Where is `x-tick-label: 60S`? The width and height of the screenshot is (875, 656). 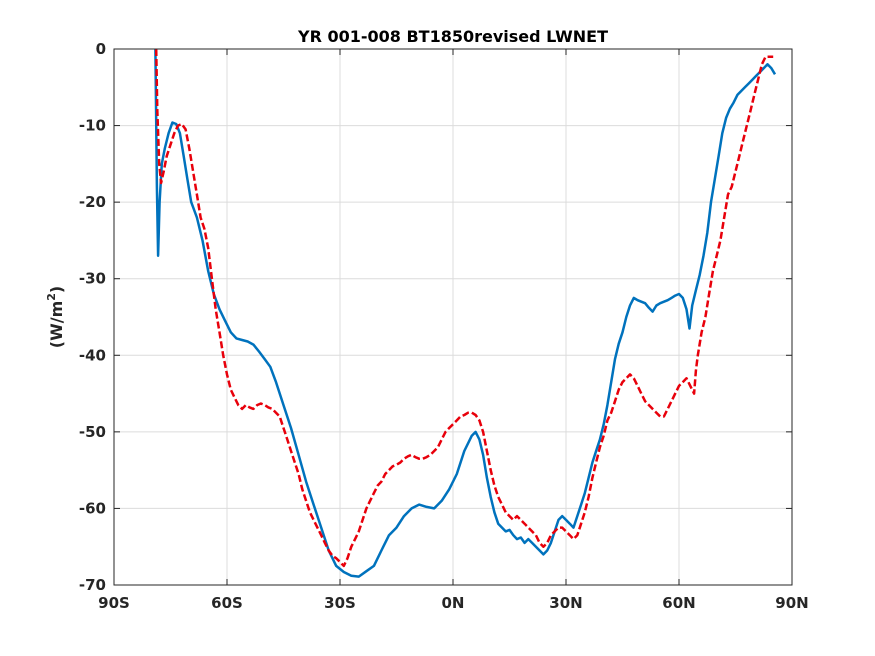
x-tick-label: 60S is located at coordinates (227, 603).